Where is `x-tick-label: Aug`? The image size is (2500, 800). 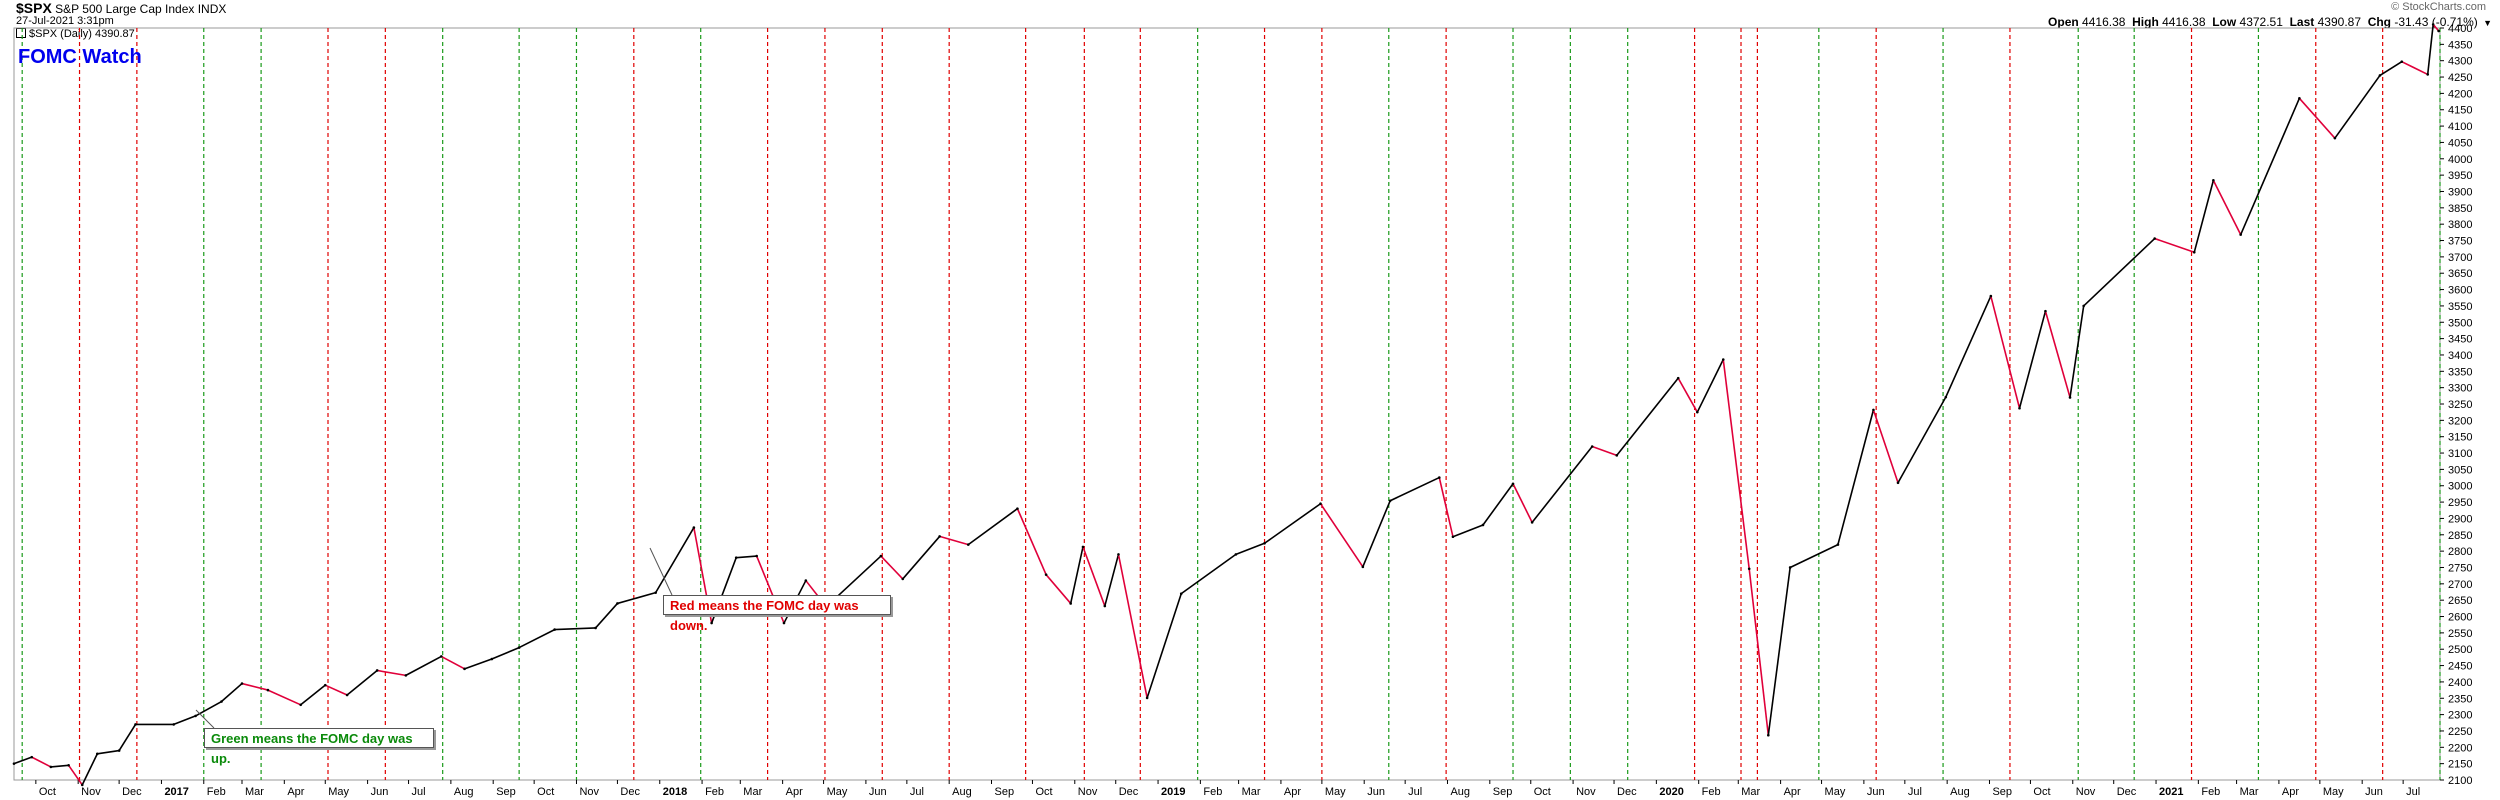
x-tick-label: Aug is located at coordinates (464, 792).